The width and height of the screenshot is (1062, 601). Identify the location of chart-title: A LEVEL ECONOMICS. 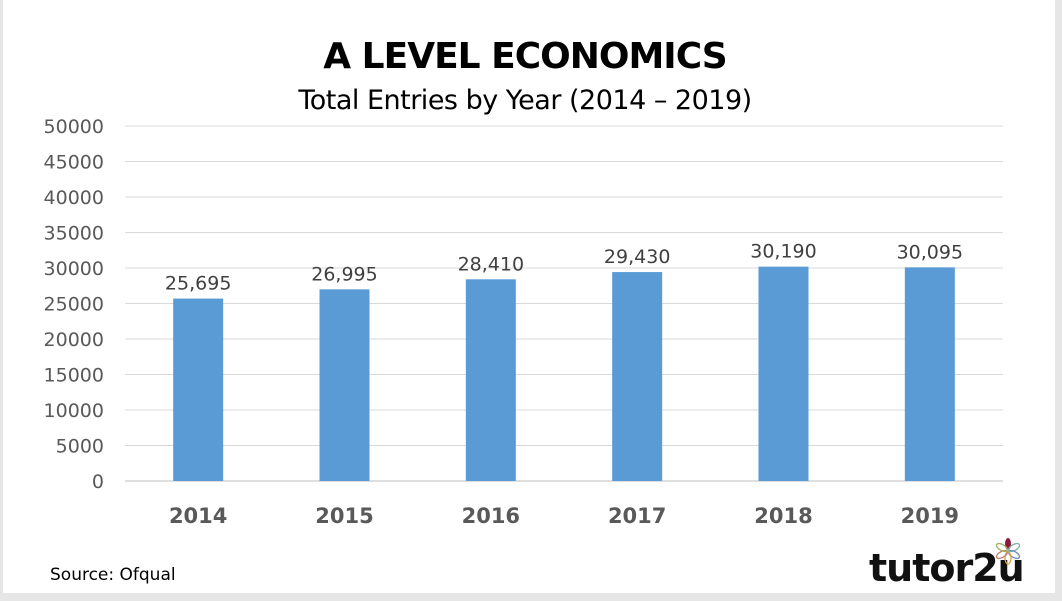
(525, 56).